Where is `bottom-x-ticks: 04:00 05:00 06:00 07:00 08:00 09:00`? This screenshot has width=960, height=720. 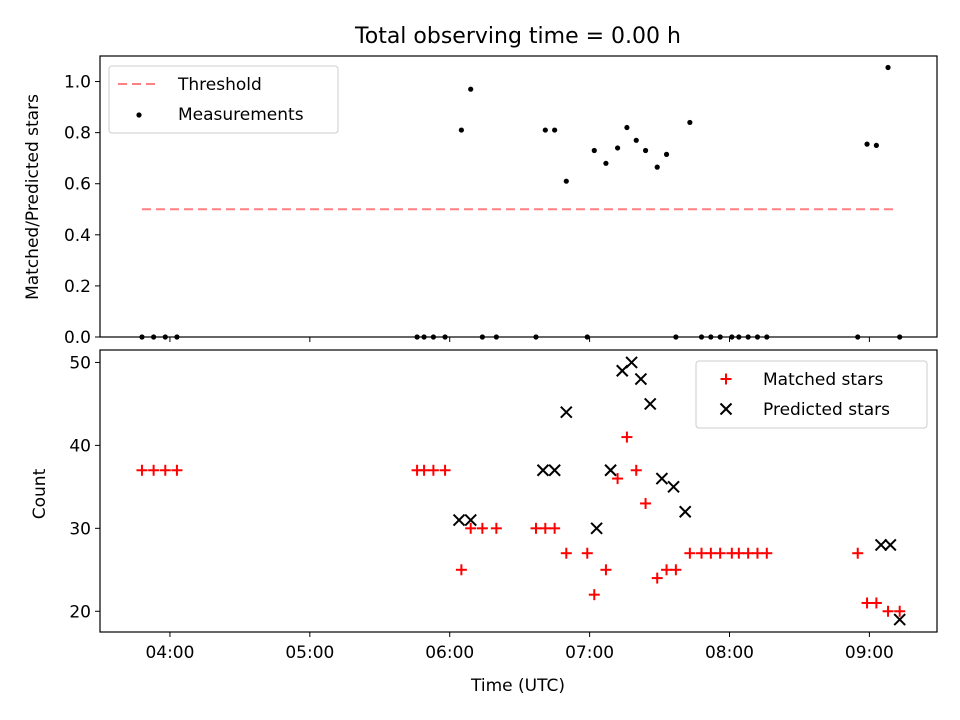 bottom-x-ticks: 04:00 05:00 06:00 07:00 08:00 09:00 is located at coordinates (519, 647).